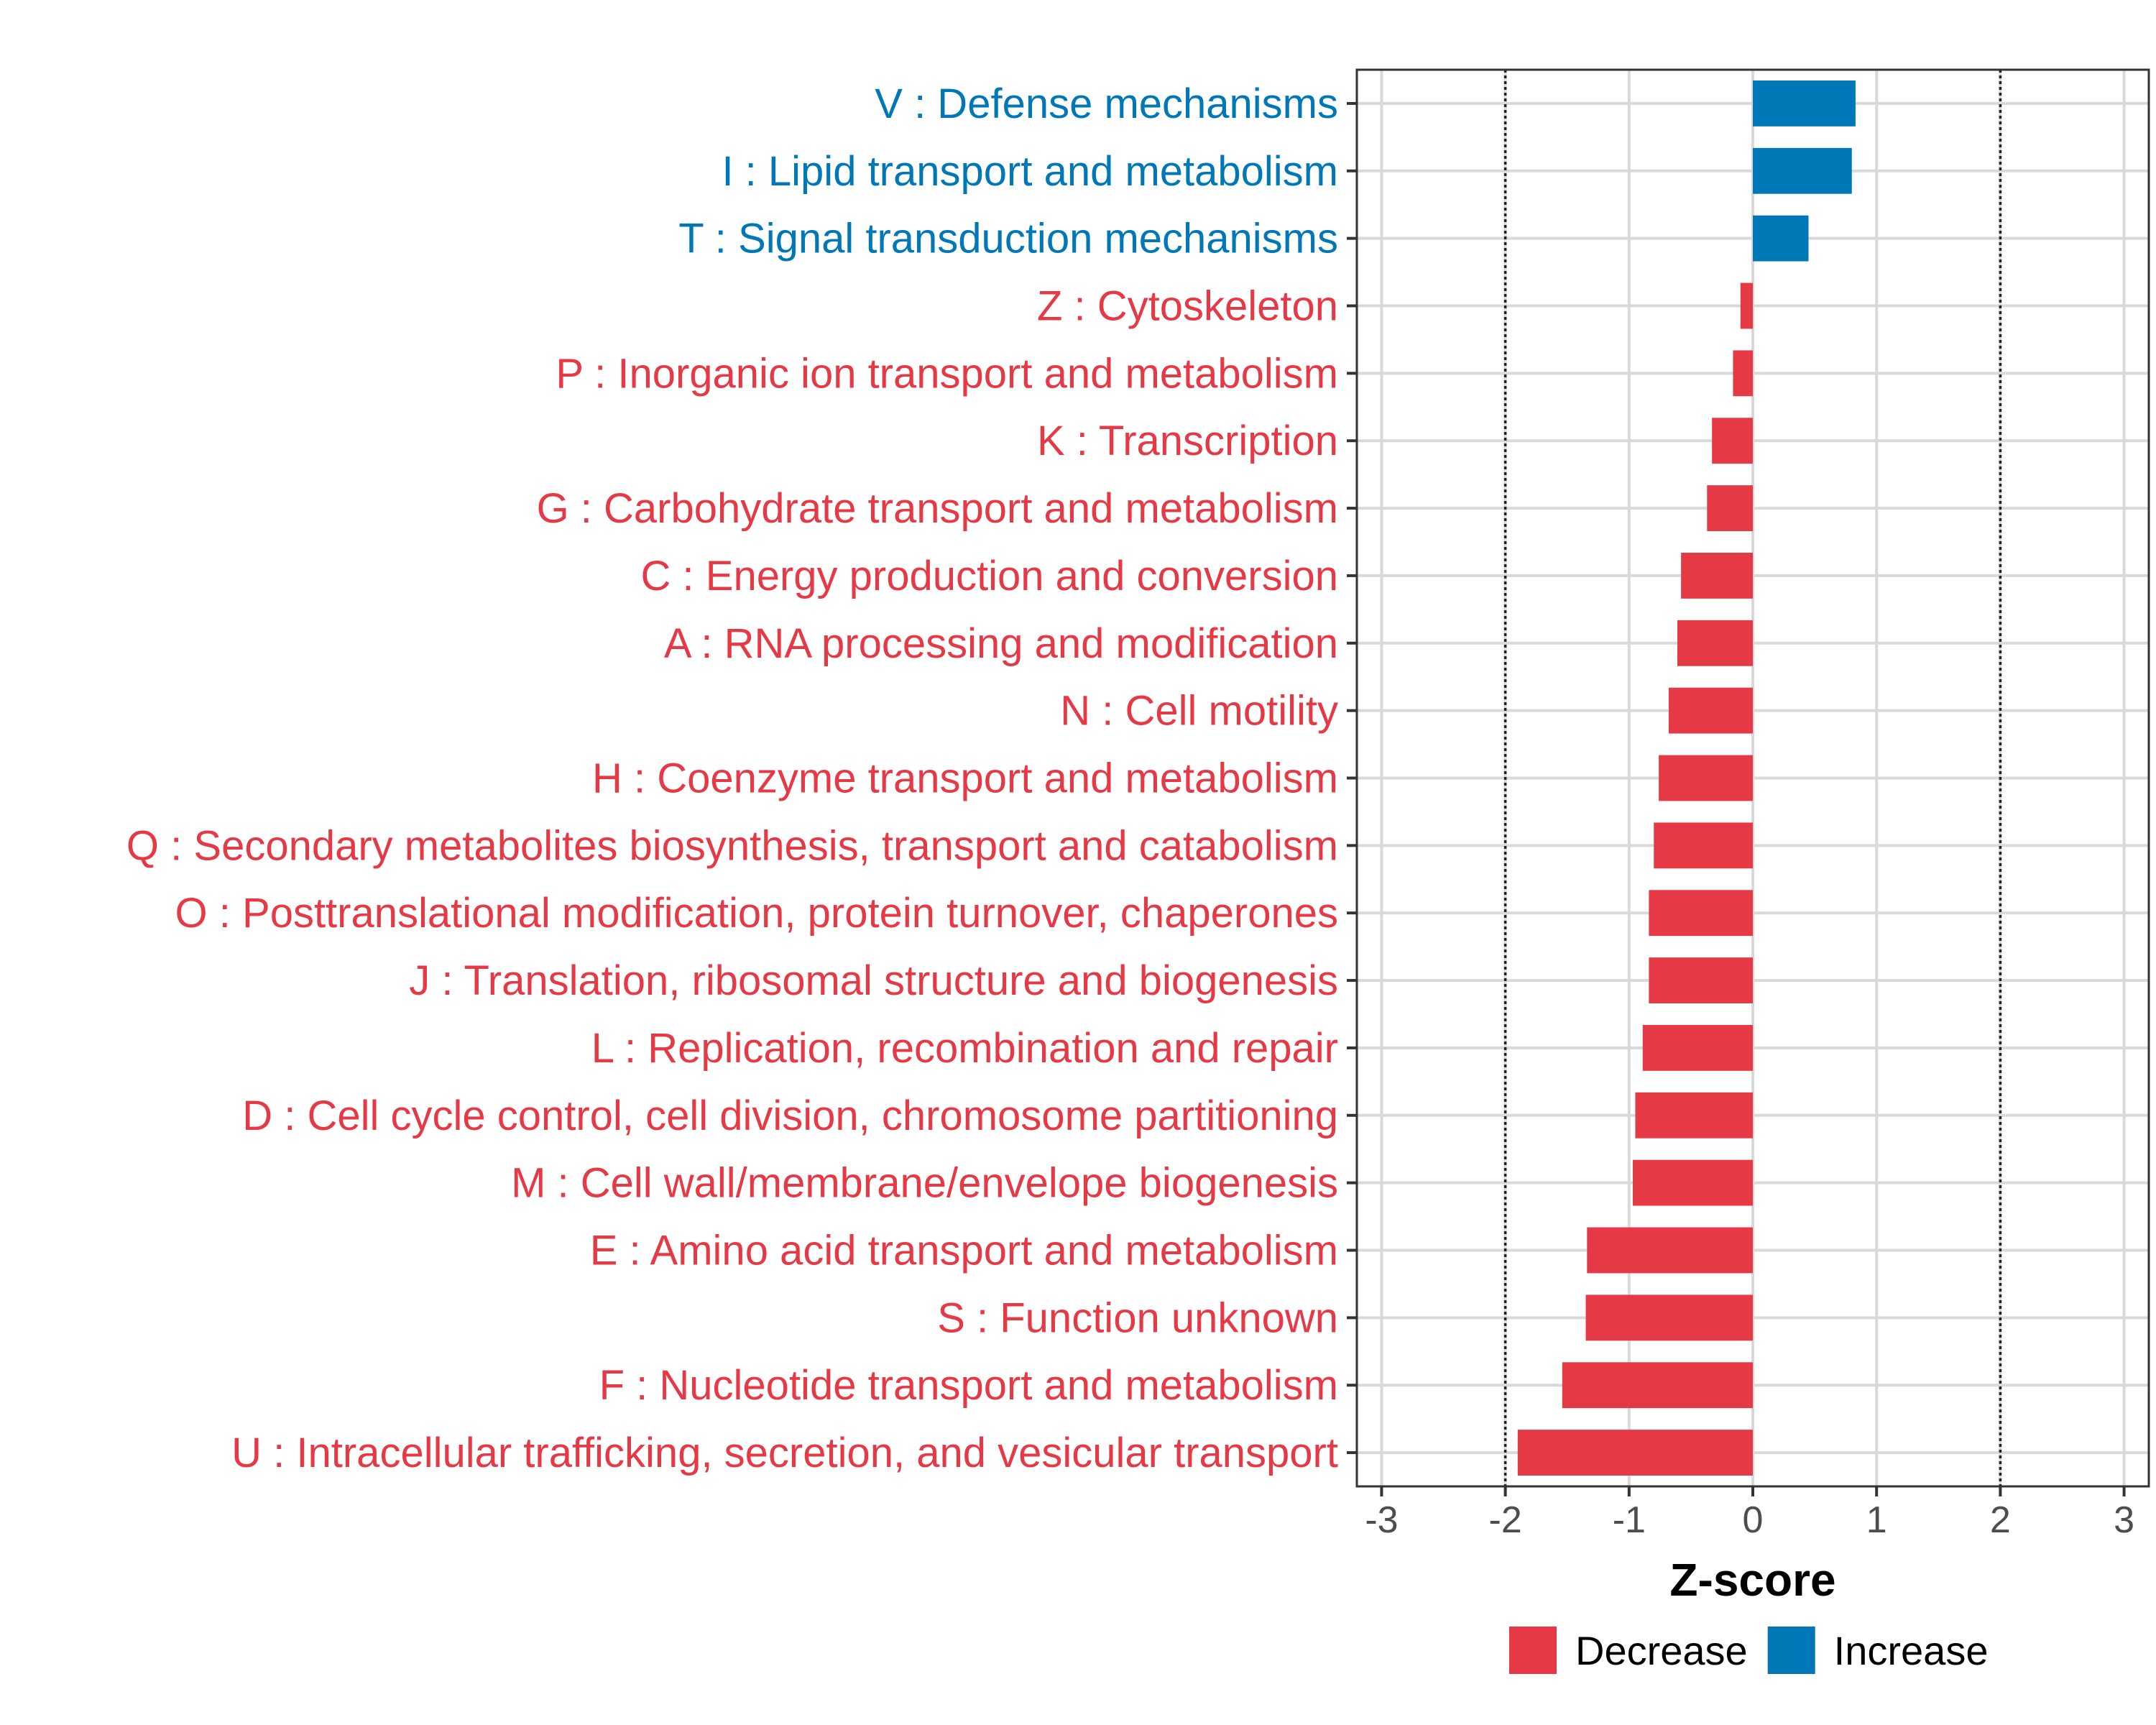 The image size is (2156, 1725). What do you see at coordinates (1658, 1385) in the screenshot?
I see `bar-f` at bounding box center [1658, 1385].